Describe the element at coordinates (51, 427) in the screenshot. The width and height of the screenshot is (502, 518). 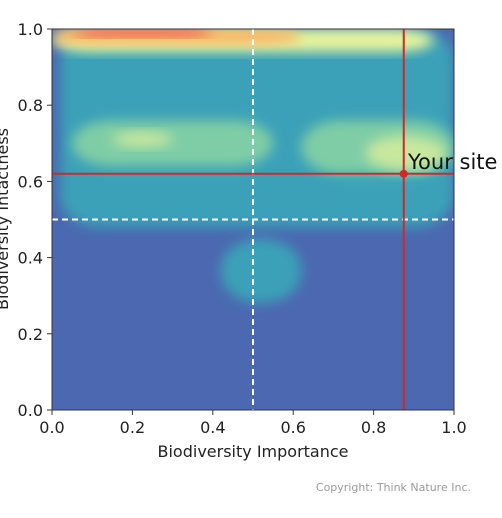
I see `x-tick-label: 0.0` at that location.